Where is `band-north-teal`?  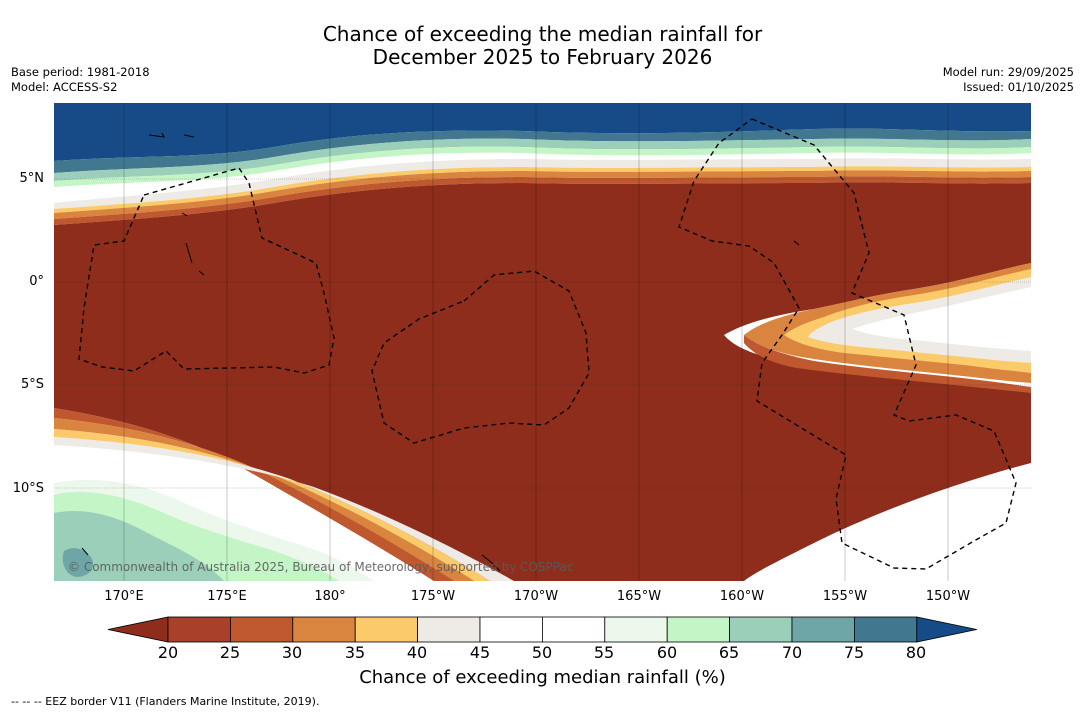 band-north-teal is located at coordinates (542, 150).